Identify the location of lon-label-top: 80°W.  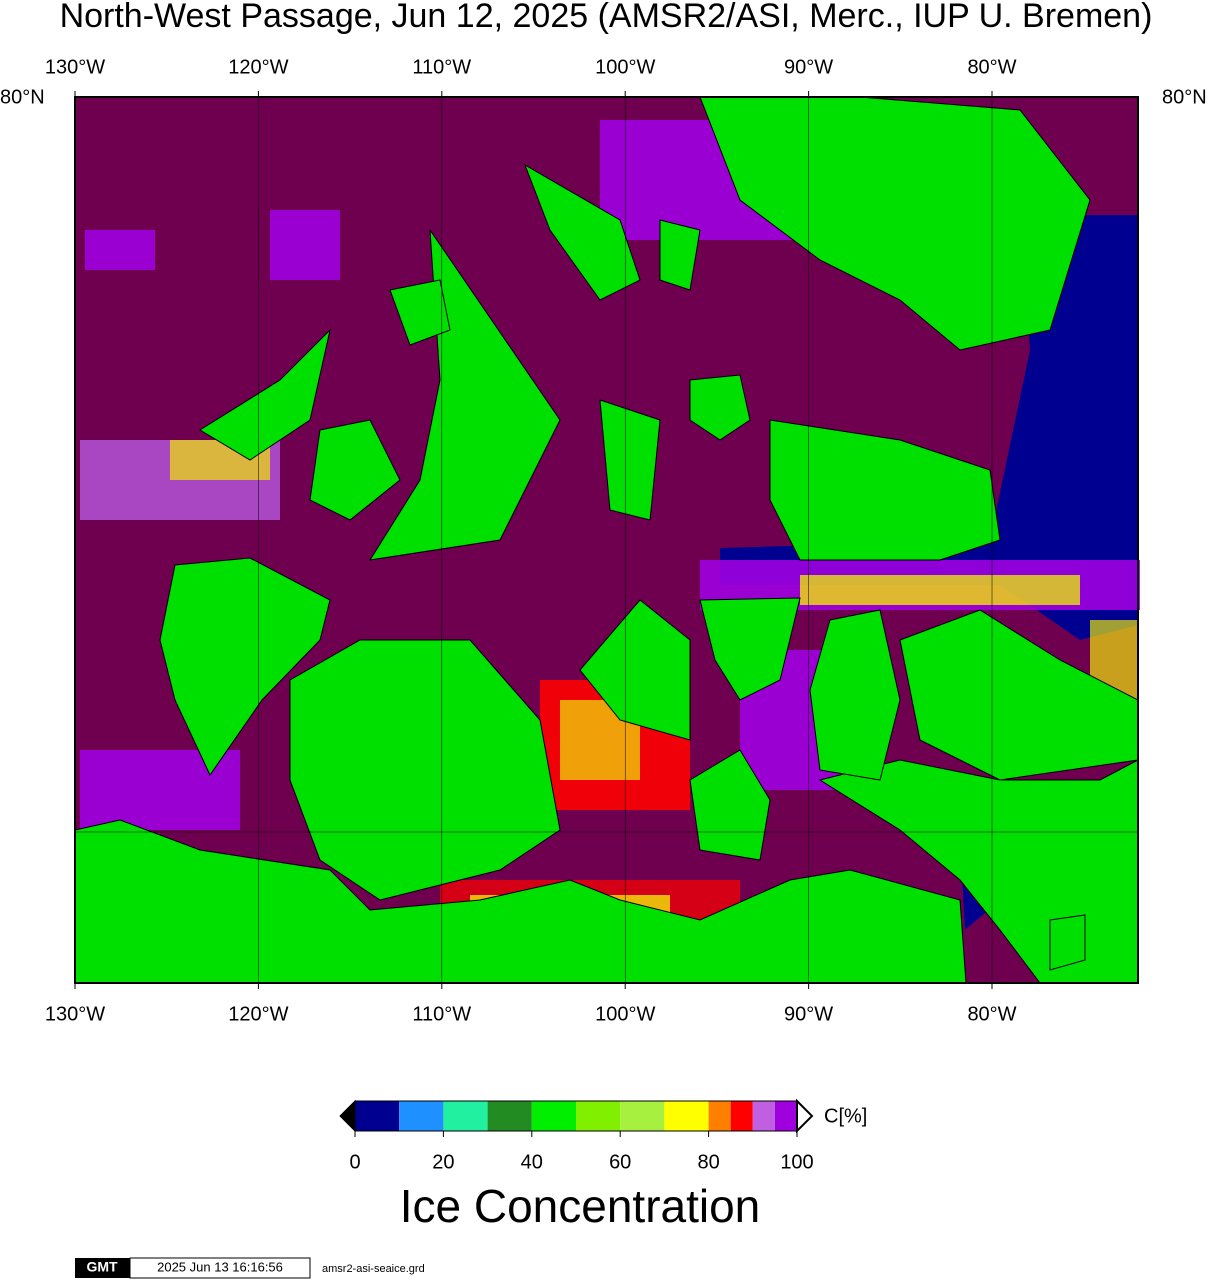
(991, 67).